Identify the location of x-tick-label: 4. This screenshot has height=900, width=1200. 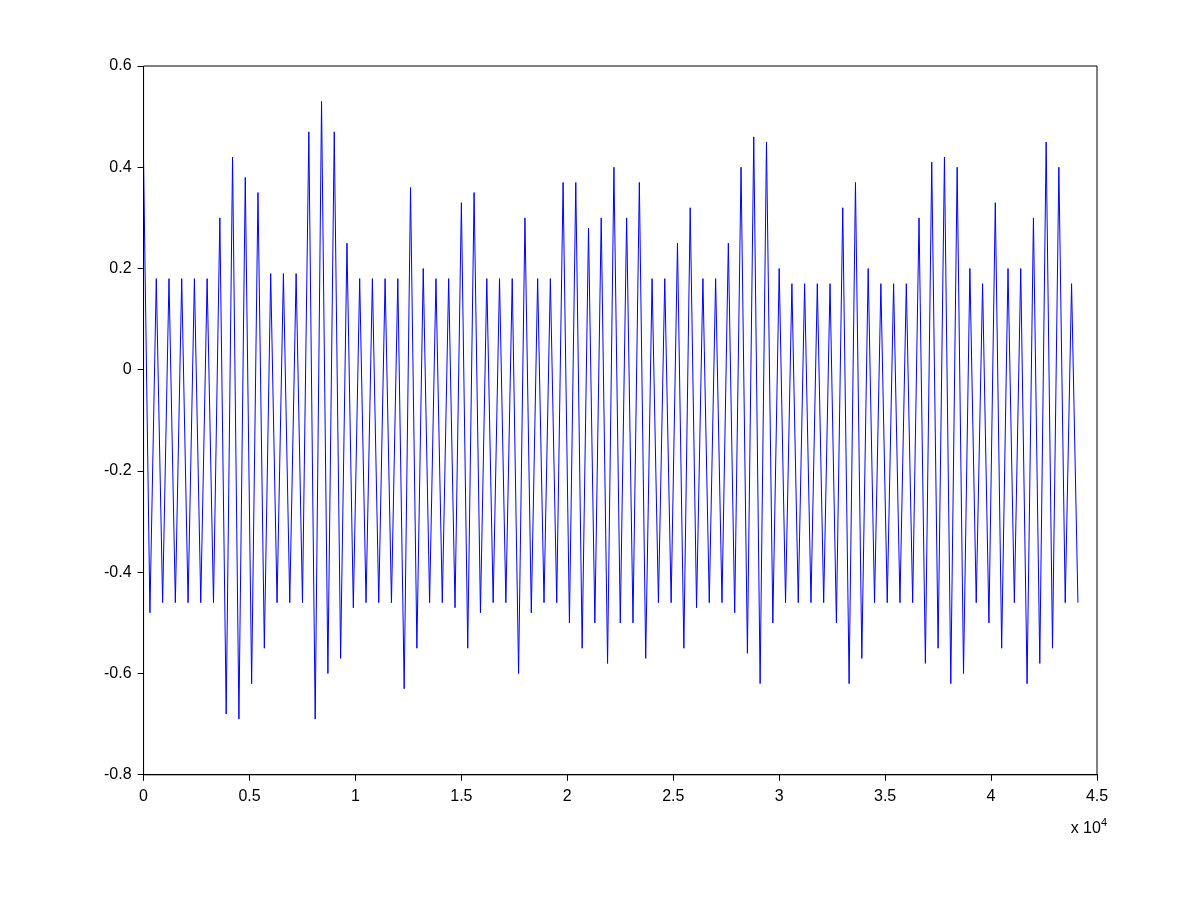
(991, 795).